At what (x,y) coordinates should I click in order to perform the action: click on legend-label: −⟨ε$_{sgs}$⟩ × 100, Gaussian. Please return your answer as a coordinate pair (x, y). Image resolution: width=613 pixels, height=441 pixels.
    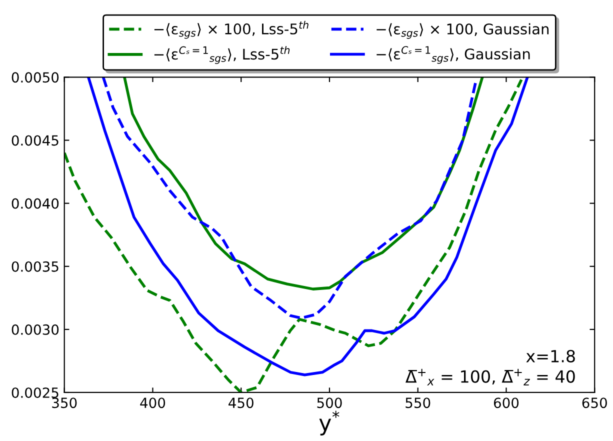
    Looking at the image, I should click on (462, 31).